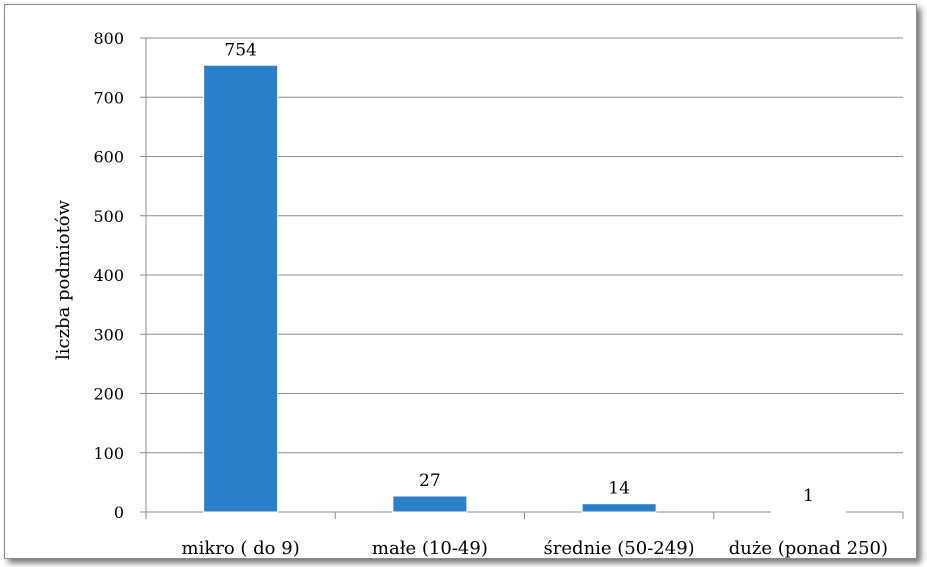 The height and width of the screenshot is (567, 927). I want to click on y-axis-ticks: 0 100 200 300 400 500 600 700 800, so click(120, 275).